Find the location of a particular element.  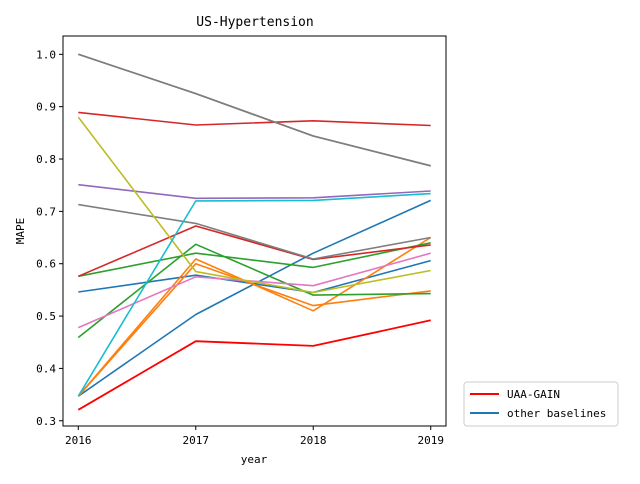

y-axis-label: MAPE is located at coordinates (20, 231).